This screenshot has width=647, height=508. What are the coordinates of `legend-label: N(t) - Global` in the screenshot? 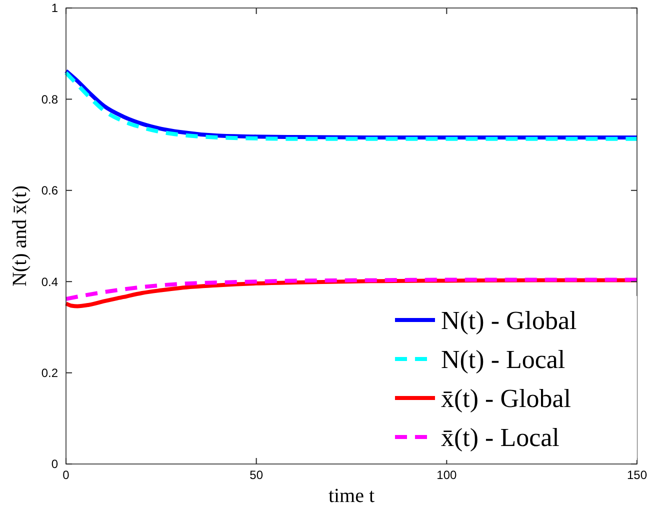 It's located at (509, 321).